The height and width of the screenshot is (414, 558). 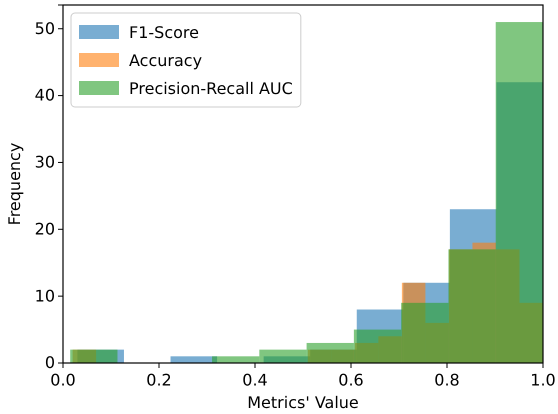 I want to click on x-tick-label: 0.0, so click(x=63, y=380).